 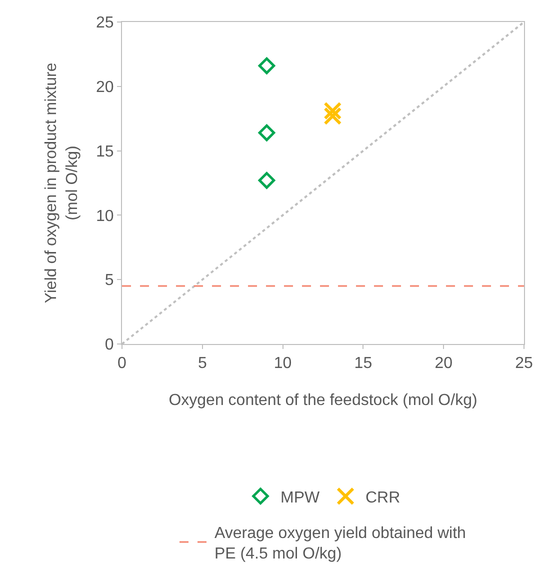 I want to click on x-tick-label: 20, so click(x=443, y=363).